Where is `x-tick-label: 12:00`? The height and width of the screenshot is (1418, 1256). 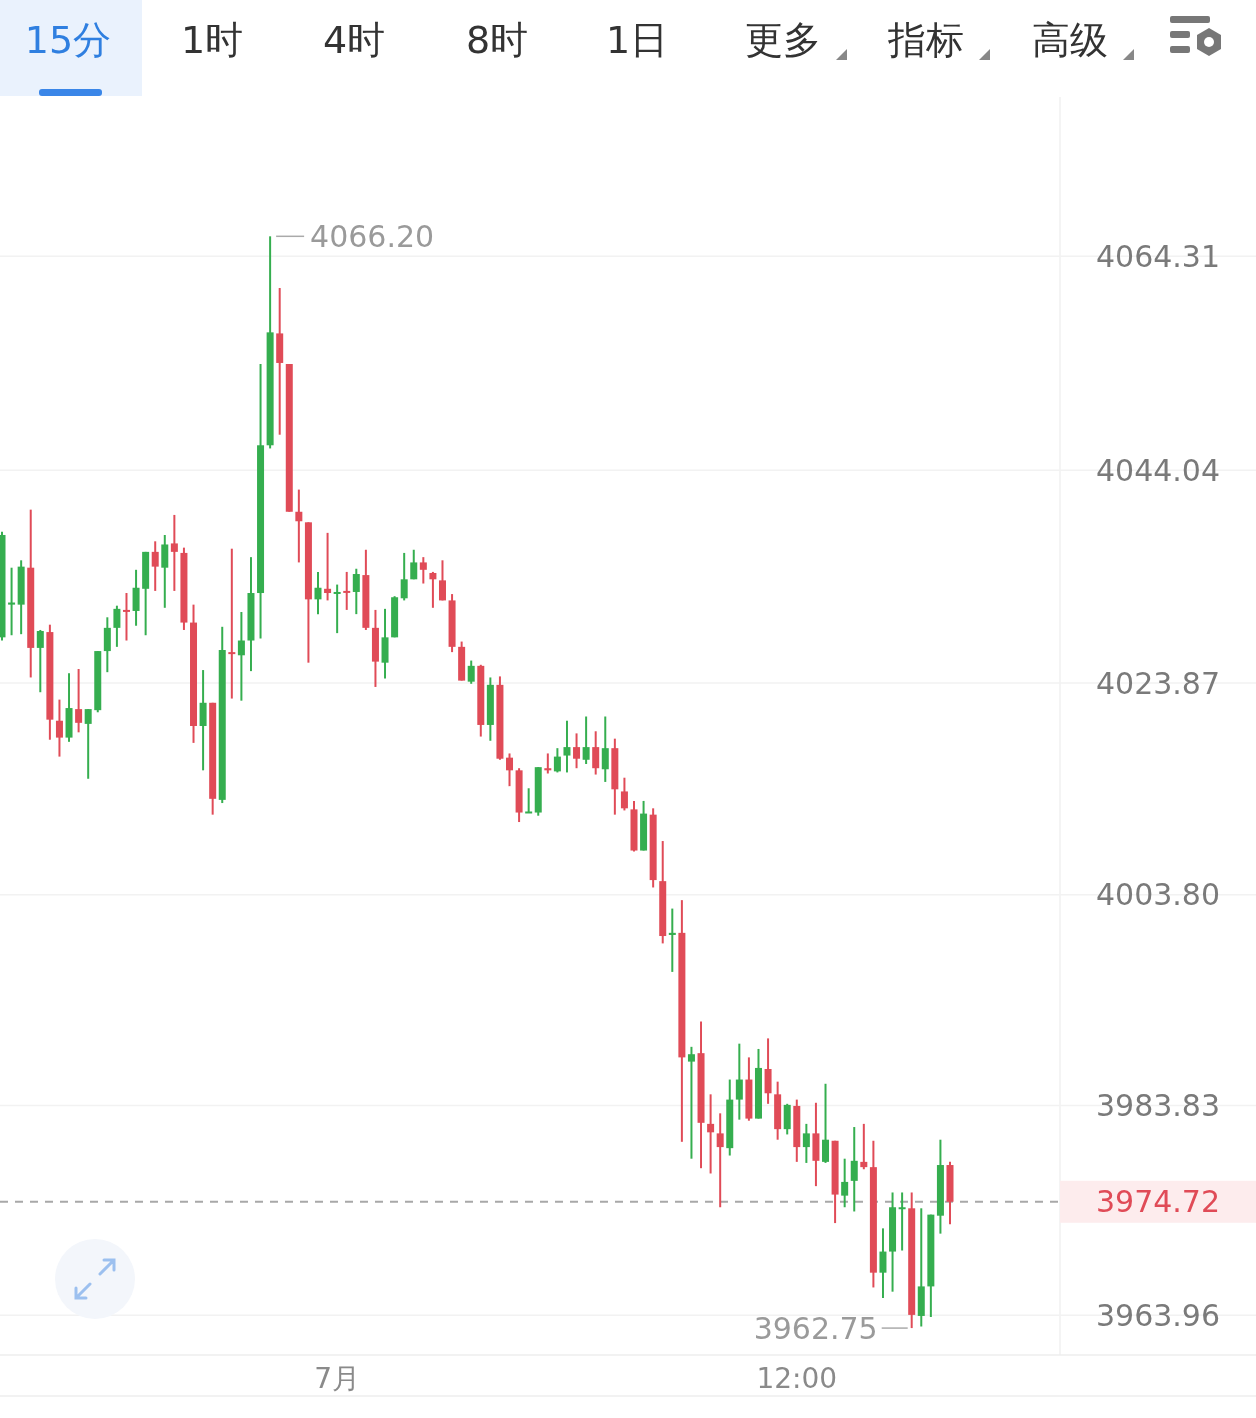 x-tick-label: 12:00 is located at coordinates (797, 1378).